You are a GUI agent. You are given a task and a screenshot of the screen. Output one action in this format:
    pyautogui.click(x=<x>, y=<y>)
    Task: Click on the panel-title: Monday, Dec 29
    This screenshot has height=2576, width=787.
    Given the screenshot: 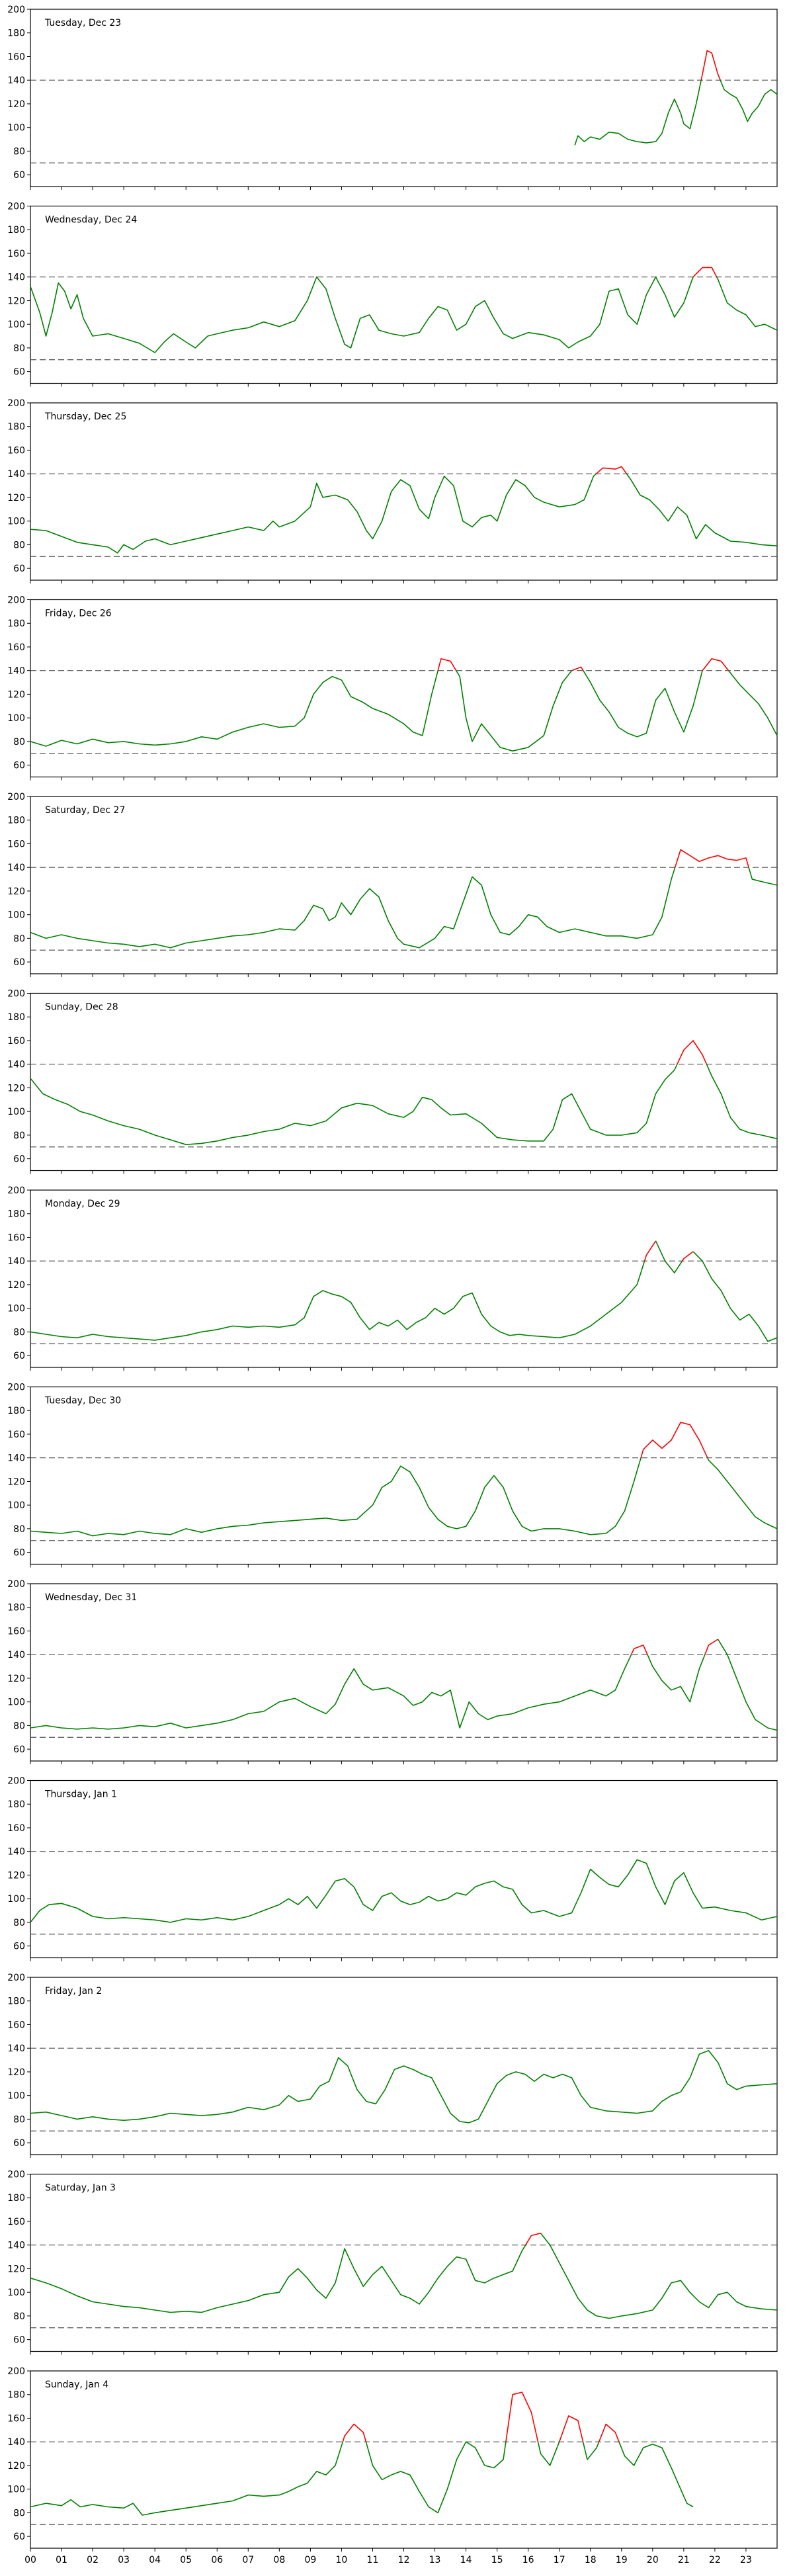 What is the action you would take?
    pyautogui.click(x=82, y=1204)
    